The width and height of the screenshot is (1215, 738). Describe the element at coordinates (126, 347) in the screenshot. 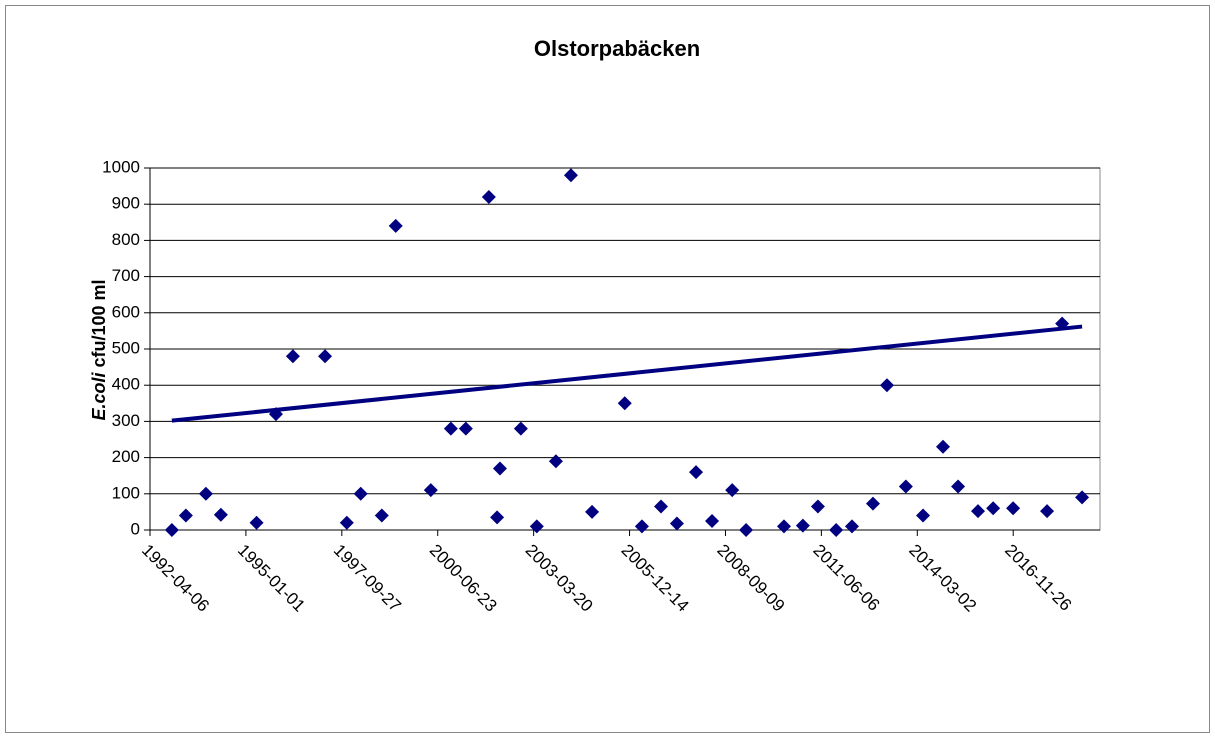

I see `y-tick-label: 500` at that location.